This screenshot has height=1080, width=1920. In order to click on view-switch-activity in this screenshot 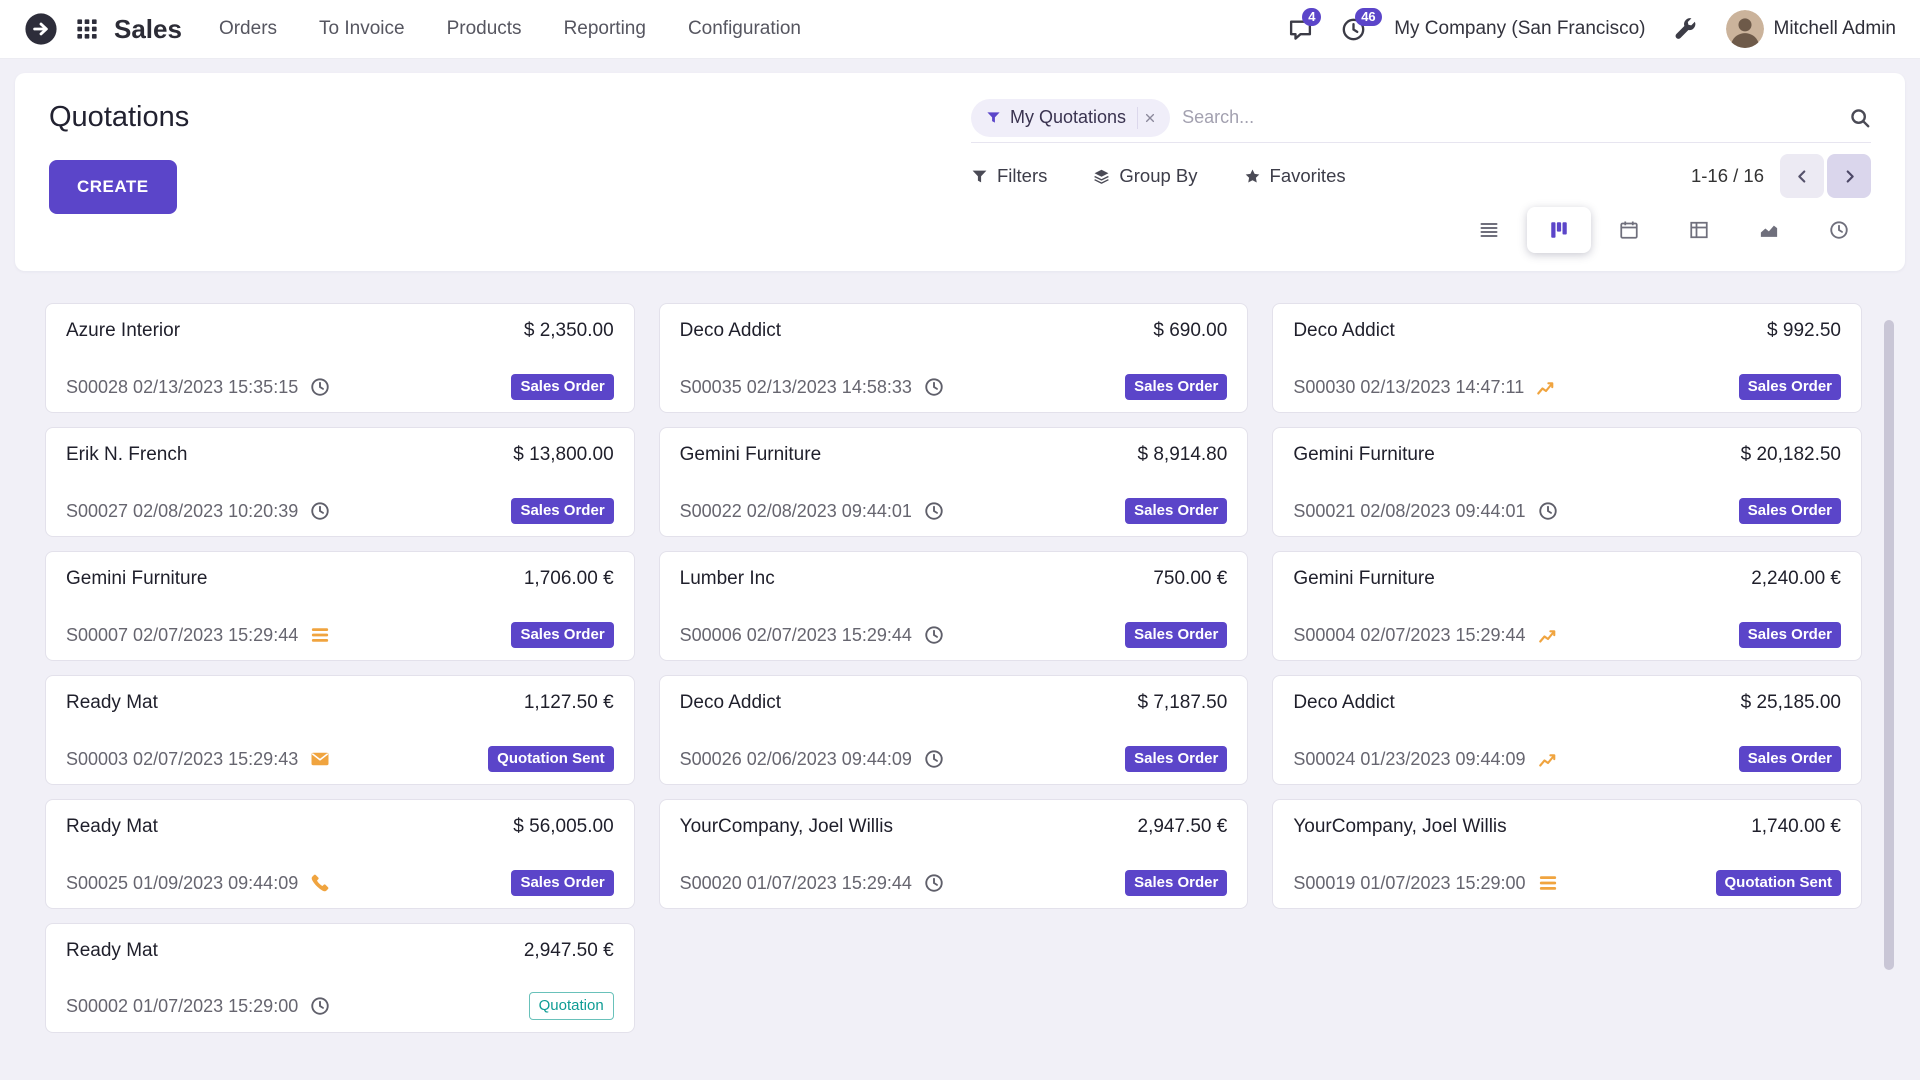, I will do `click(1839, 230)`.